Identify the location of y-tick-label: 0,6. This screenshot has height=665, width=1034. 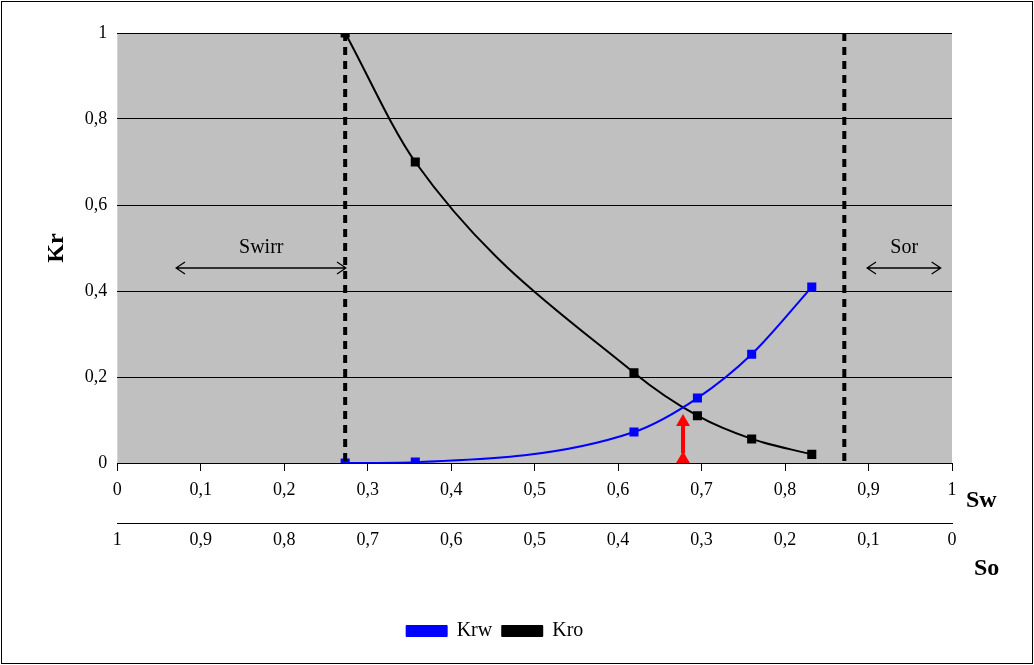
(96, 203).